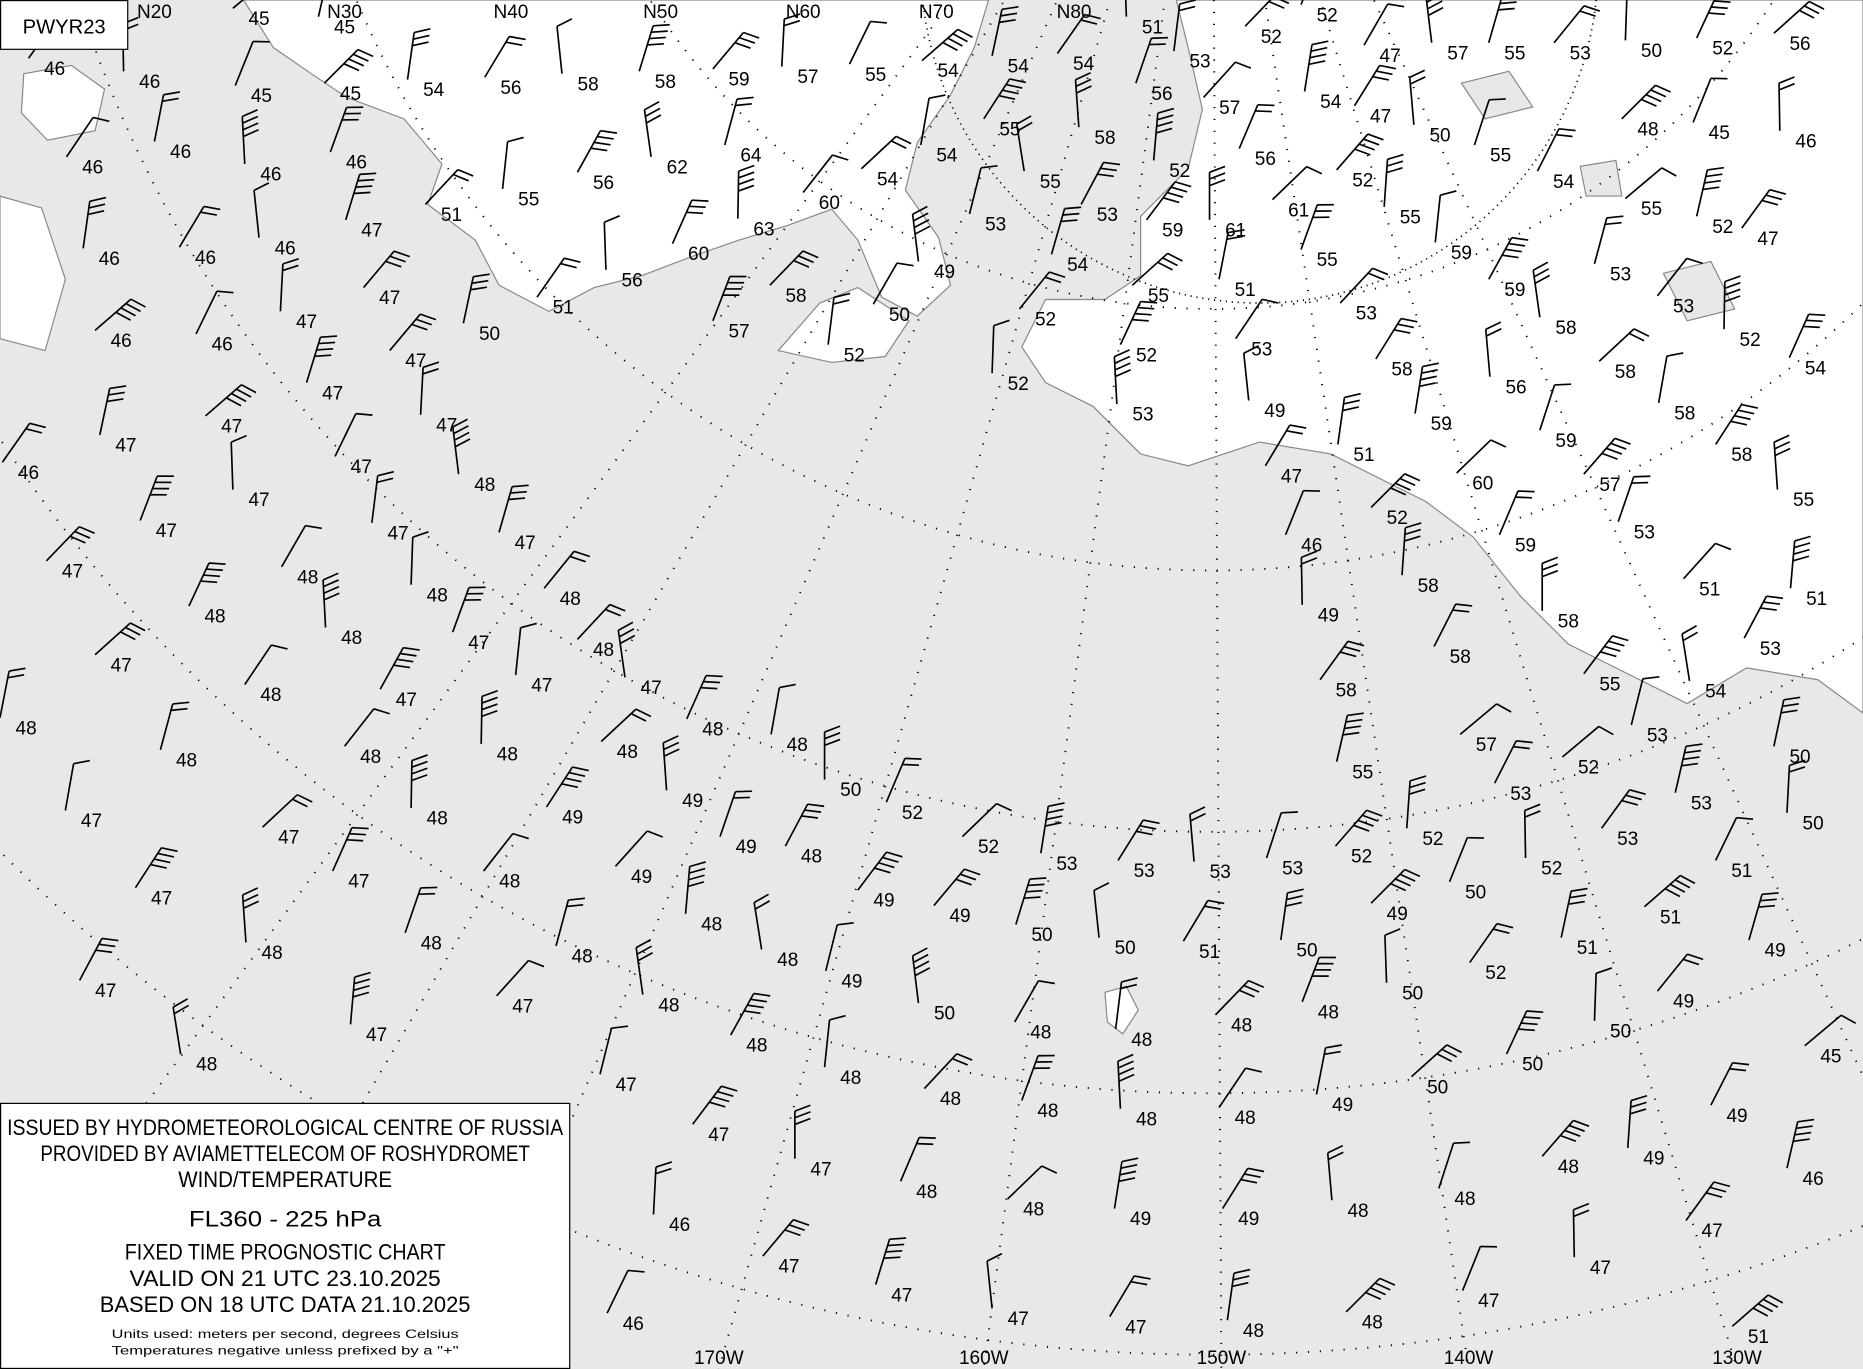 The width and height of the screenshot is (1863, 1369). Describe the element at coordinates (1245, 1118) in the screenshot. I see `temperature-label: 48` at that location.